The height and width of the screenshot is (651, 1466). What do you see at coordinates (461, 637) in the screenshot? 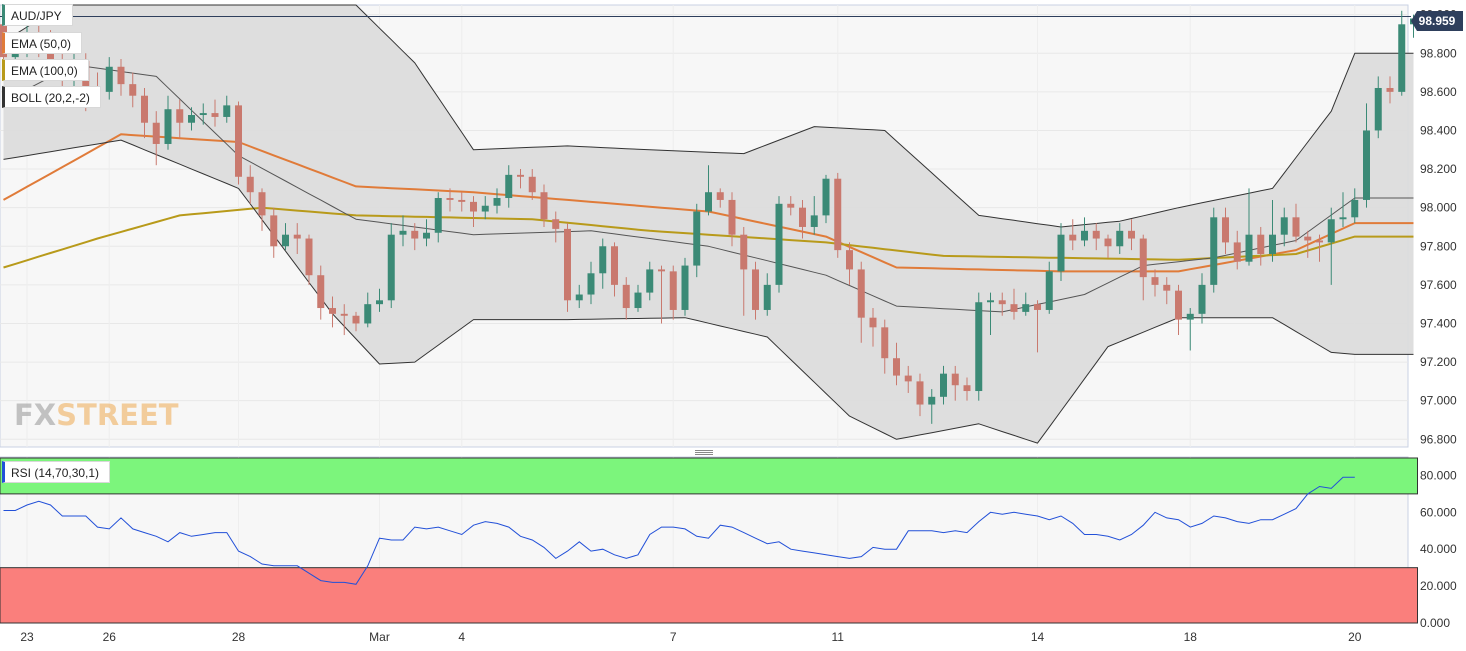
I see `time-tick-label: 4` at bounding box center [461, 637].